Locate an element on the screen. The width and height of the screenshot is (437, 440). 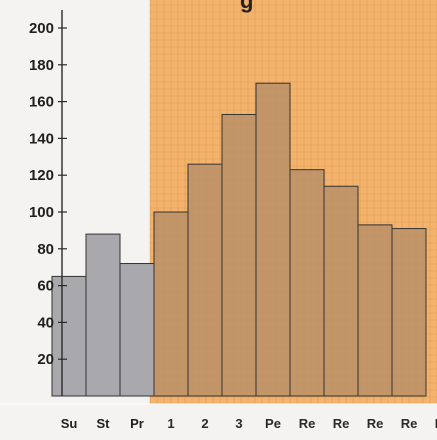
x-tick-label: Pr is located at coordinates (137, 423).